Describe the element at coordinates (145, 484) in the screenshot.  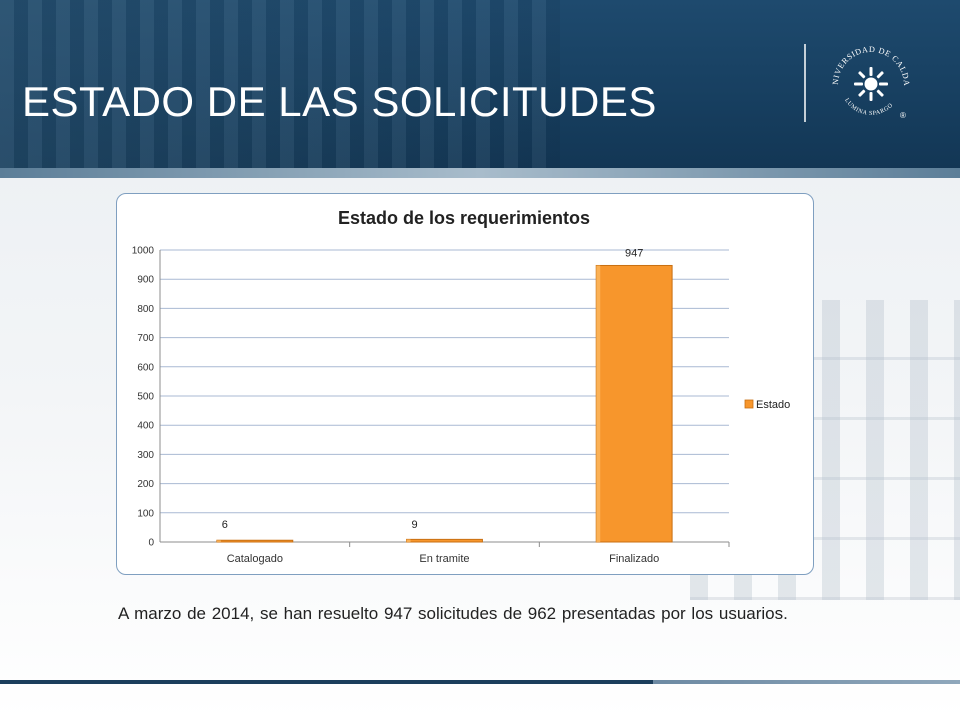
I see `y-tick-label: 200` at that location.